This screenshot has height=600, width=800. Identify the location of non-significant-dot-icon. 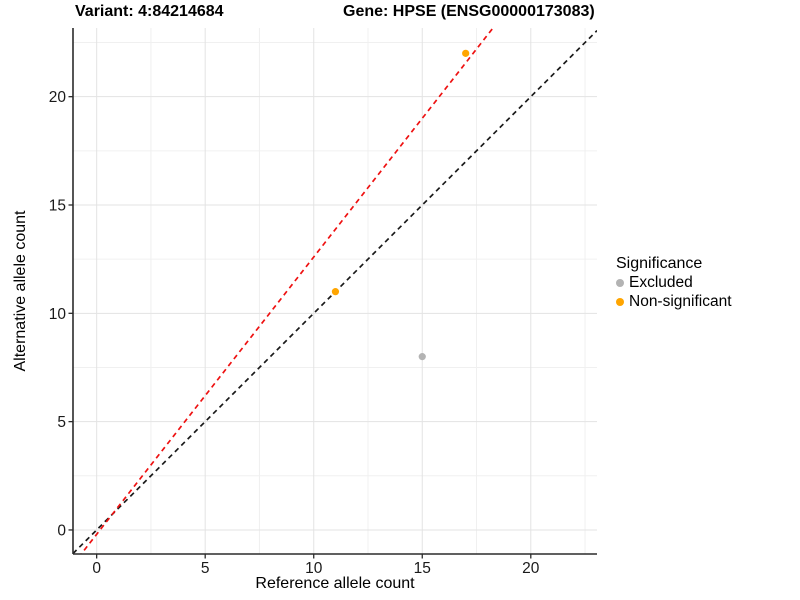
(620, 301).